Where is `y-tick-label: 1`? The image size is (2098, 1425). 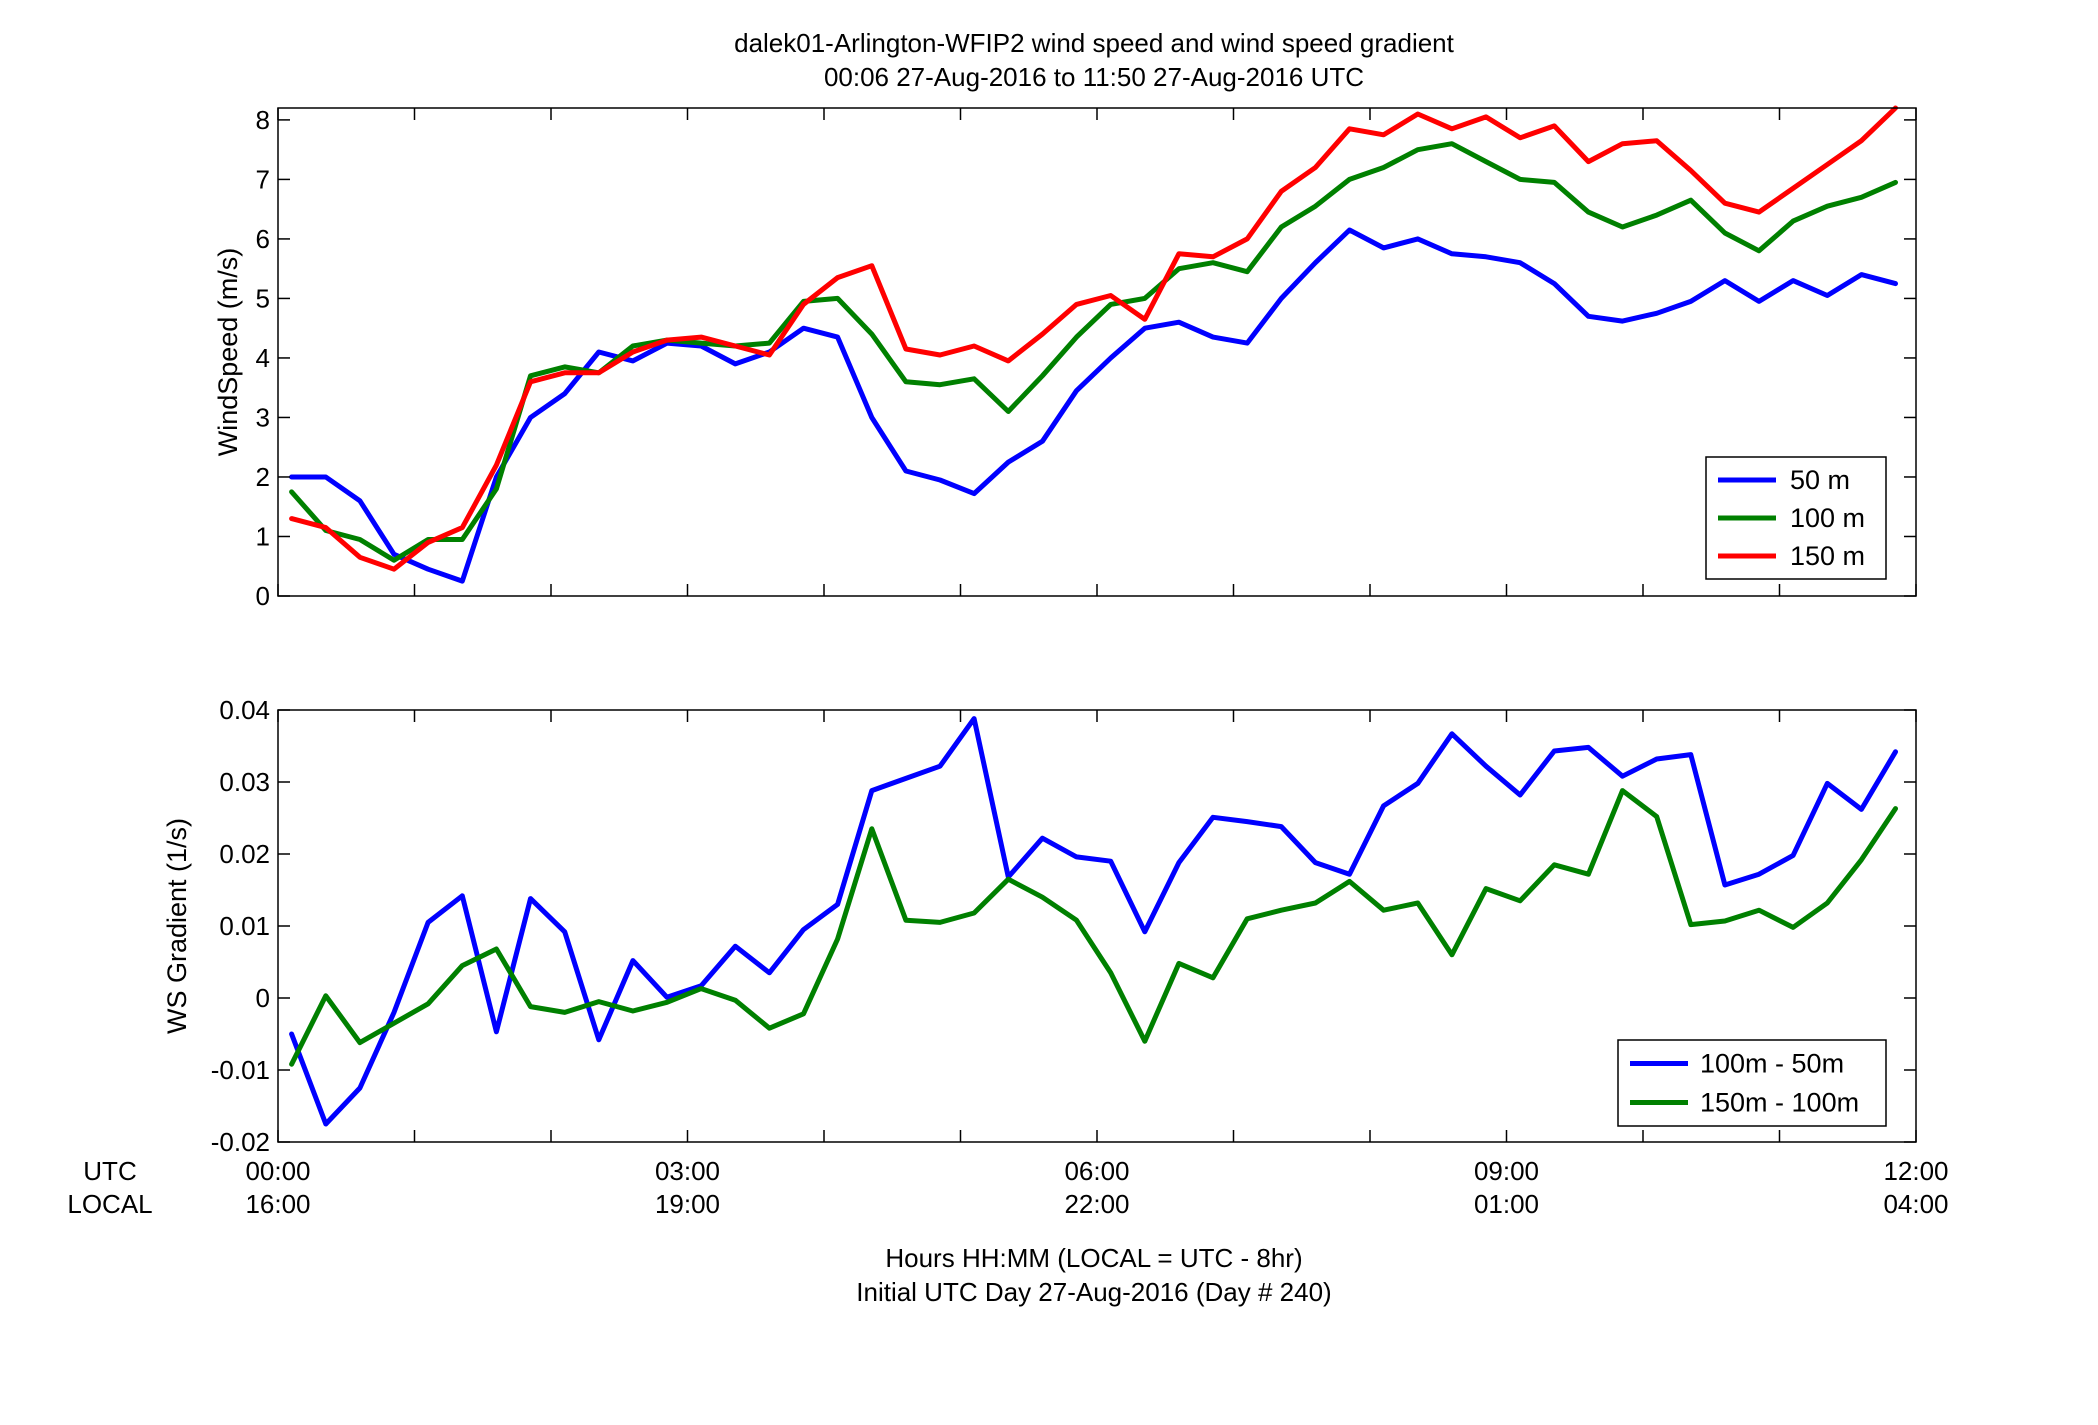
y-tick-label: 1 is located at coordinates (263, 536).